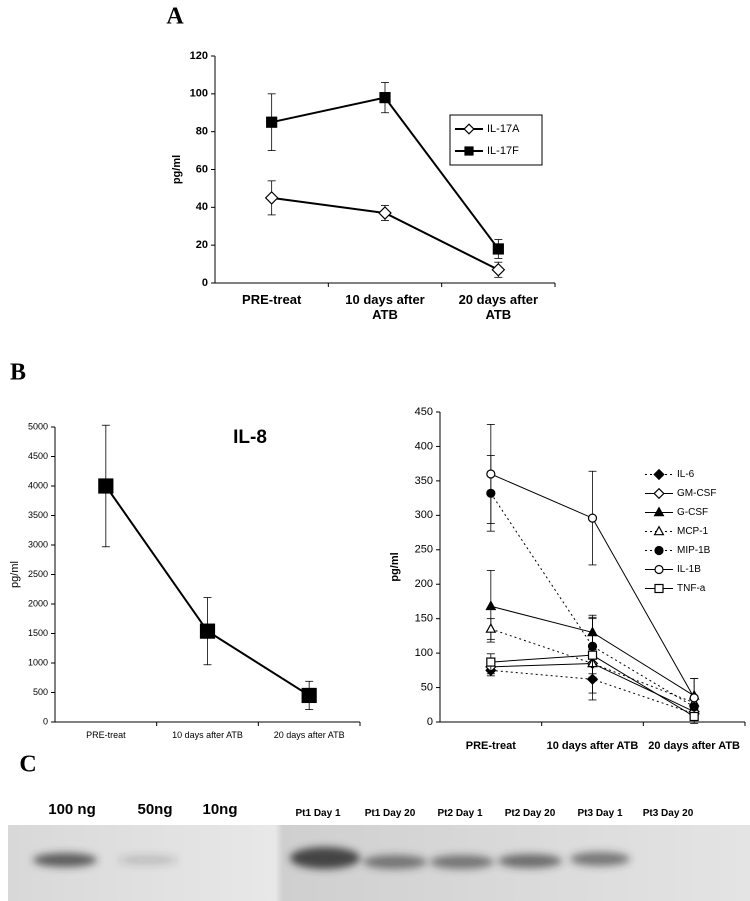  Describe the element at coordinates (460, 813) in the screenshot. I see `lane-label: Pt2 Day 1` at that location.